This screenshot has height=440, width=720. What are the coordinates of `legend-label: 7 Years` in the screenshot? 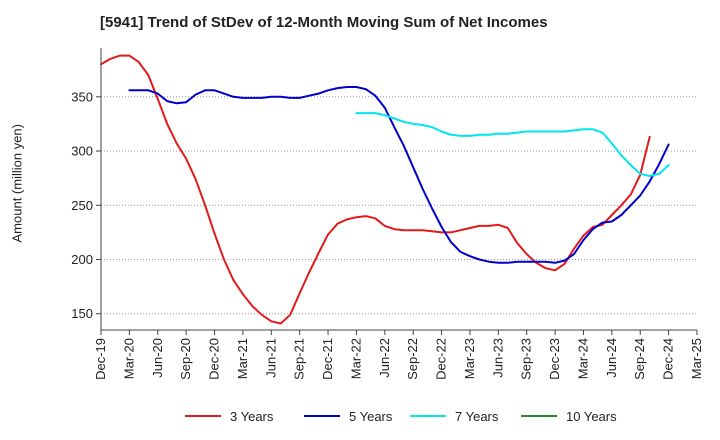 It's located at (477, 416).